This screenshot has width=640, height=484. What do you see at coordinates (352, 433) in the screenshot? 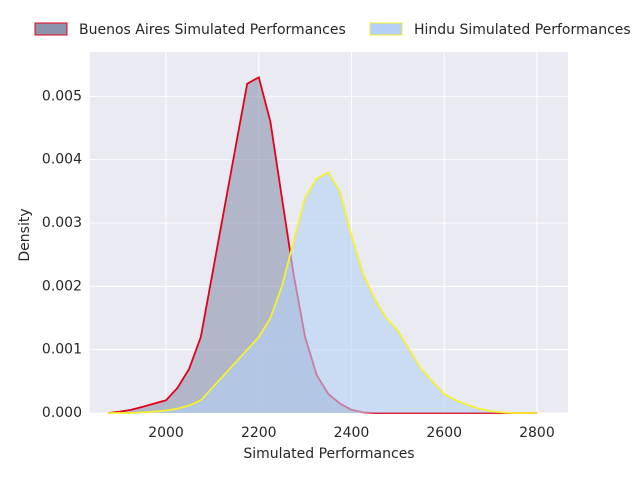
I see `x-tick-label: 2400` at bounding box center [352, 433].